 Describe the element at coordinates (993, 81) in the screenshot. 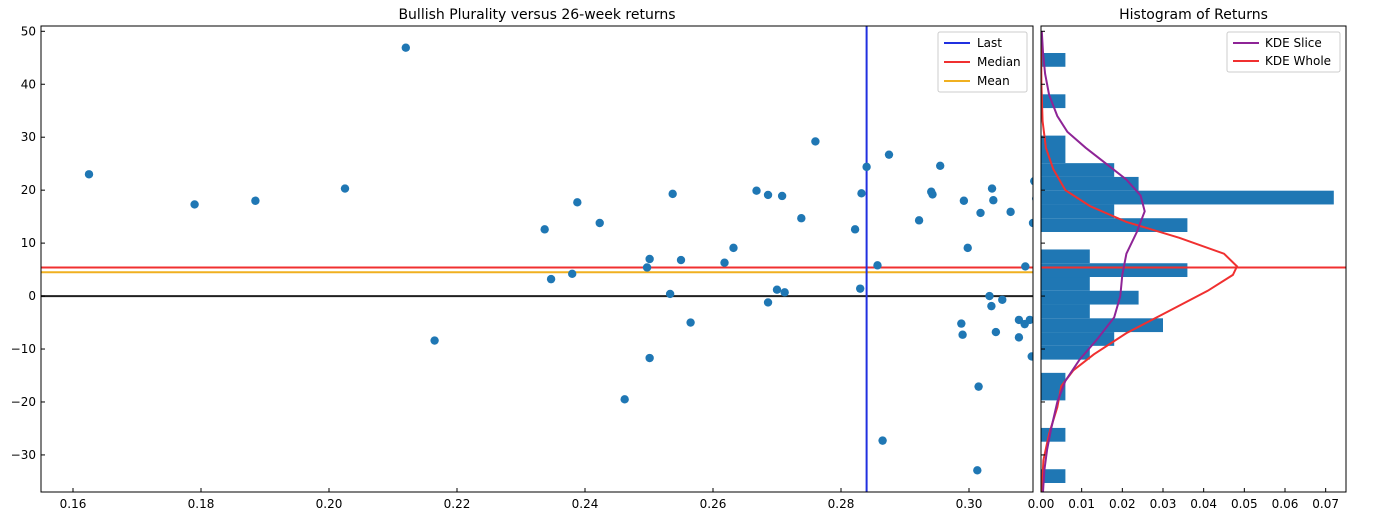

I see `legend-label-mean: Mean` at that location.